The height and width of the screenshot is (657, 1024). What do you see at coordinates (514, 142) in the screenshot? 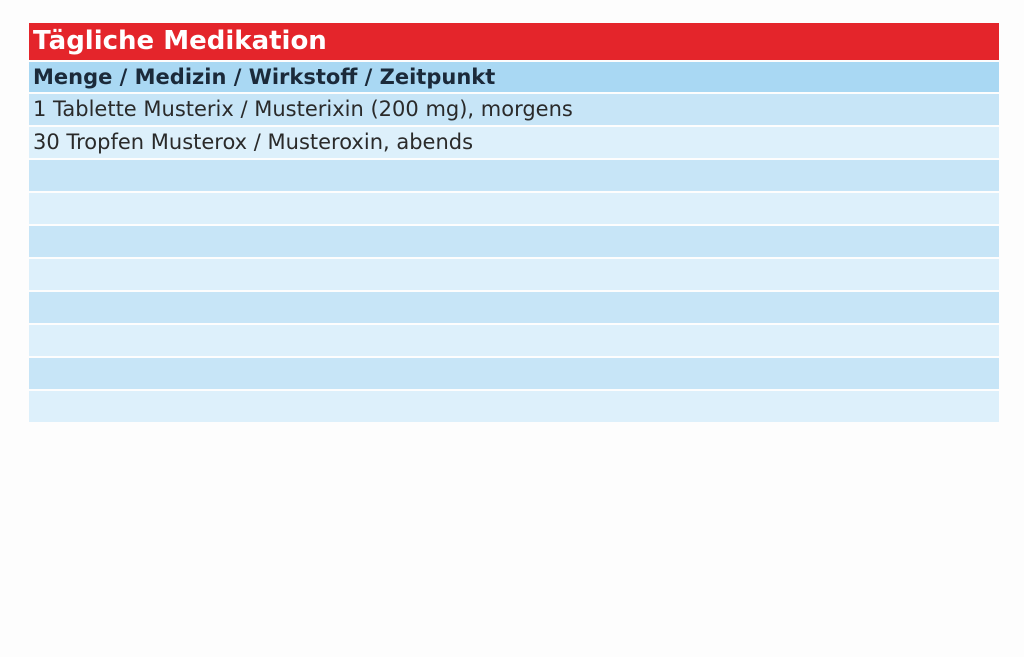
I see `table-row: 30 Tropfen Musterox / Musteroxin, abends` at bounding box center [514, 142].